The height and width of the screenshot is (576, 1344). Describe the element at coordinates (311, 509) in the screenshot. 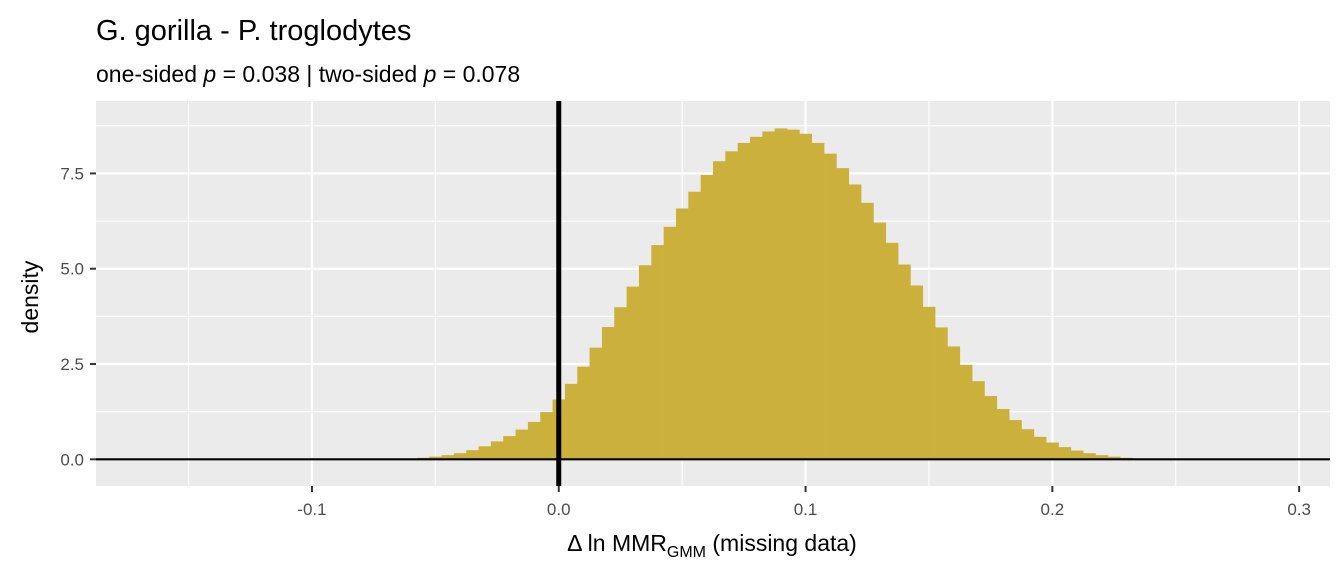

I see `x-tick-label: -0.1` at that location.